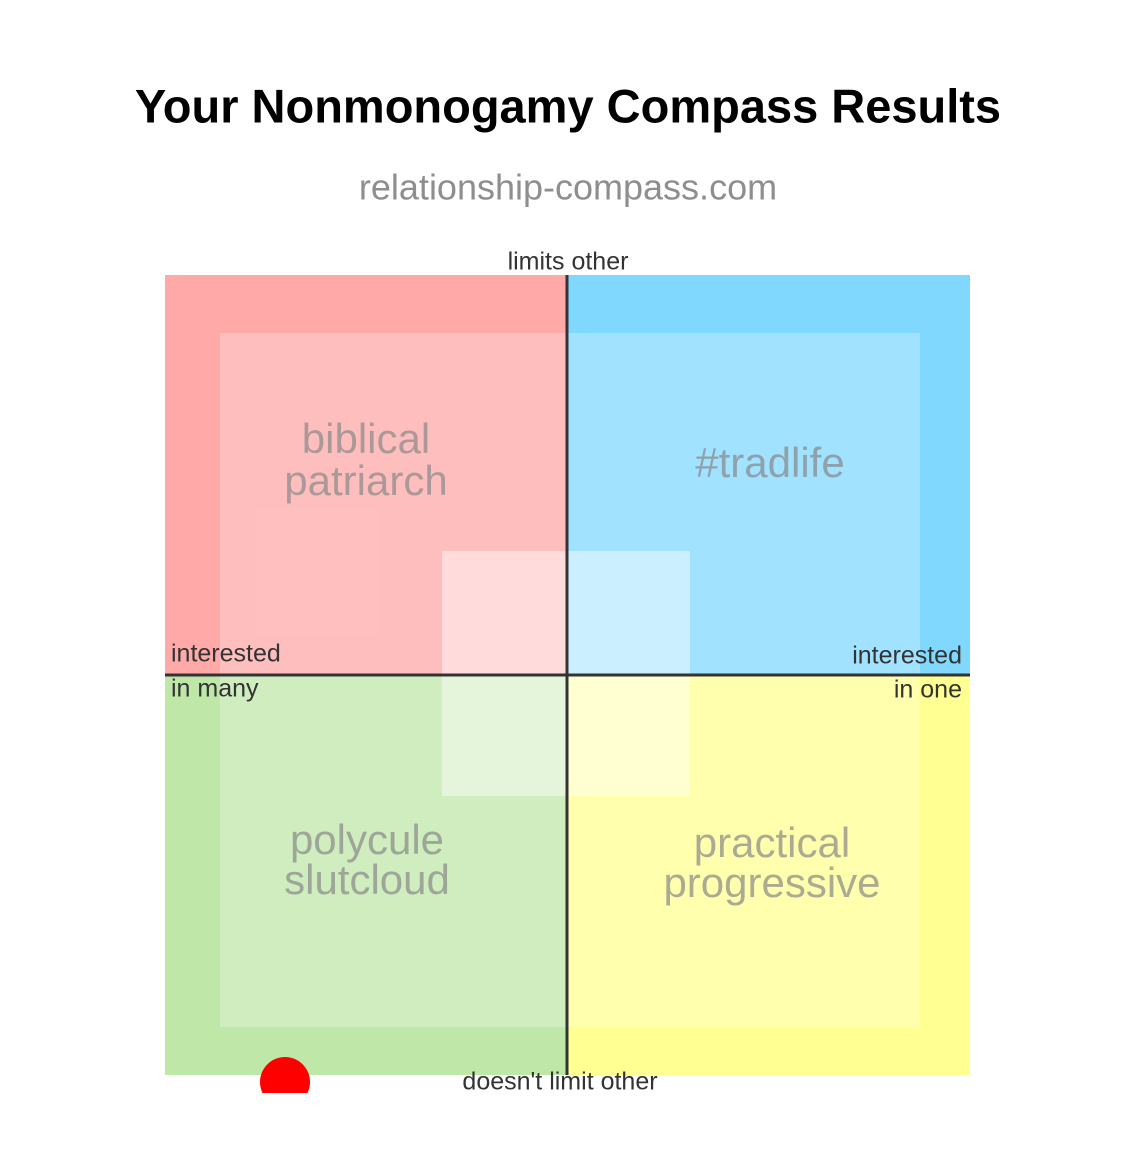  What do you see at coordinates (568, 105) in the screenshot?
I see `title: Your Nonmonogamy Compass Results` at bounding box center [568, 105].